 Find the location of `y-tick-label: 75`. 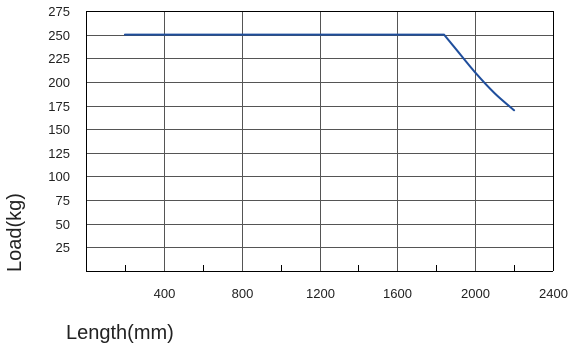

y-tick-label: 75 is located at coordinates (63, 200).